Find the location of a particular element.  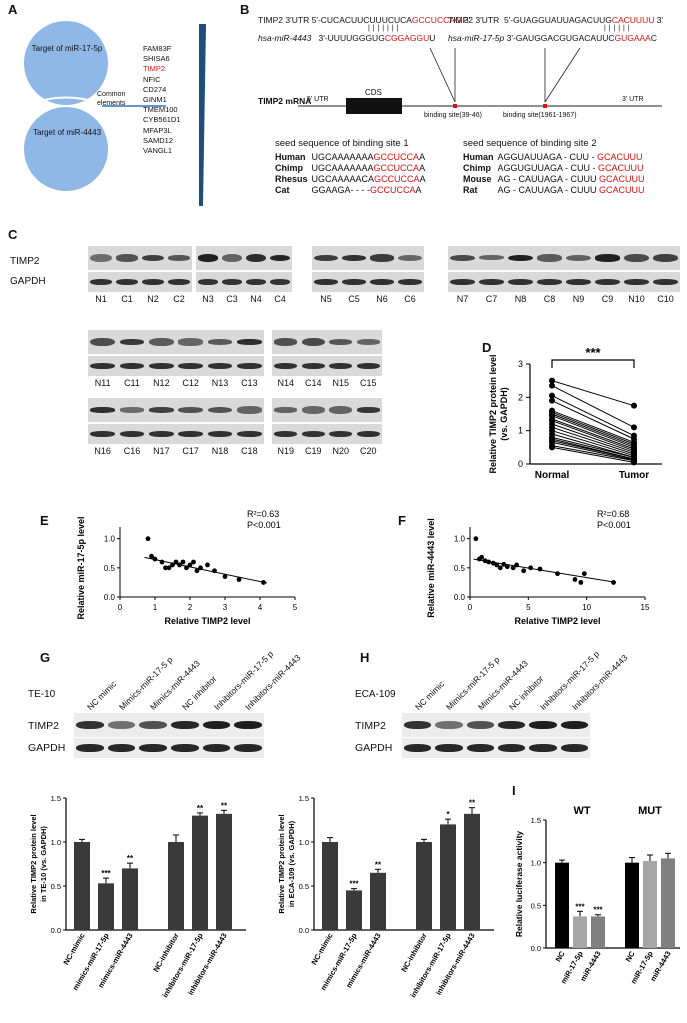

gene-wedge is located at coordinates (202, 115).